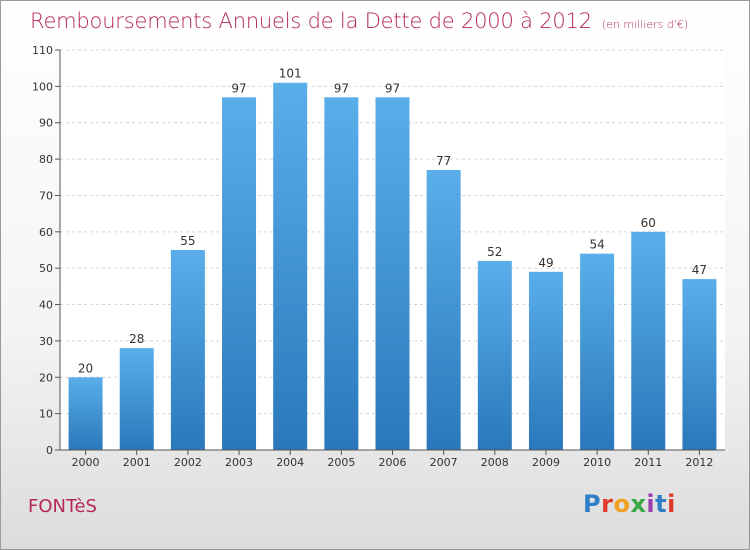 This screenshot has width=750, height=550. What do you see at coordinates (46, 414) in the screenshot?
I see `y-tick-label: 10` at bounding box center [46, 414].